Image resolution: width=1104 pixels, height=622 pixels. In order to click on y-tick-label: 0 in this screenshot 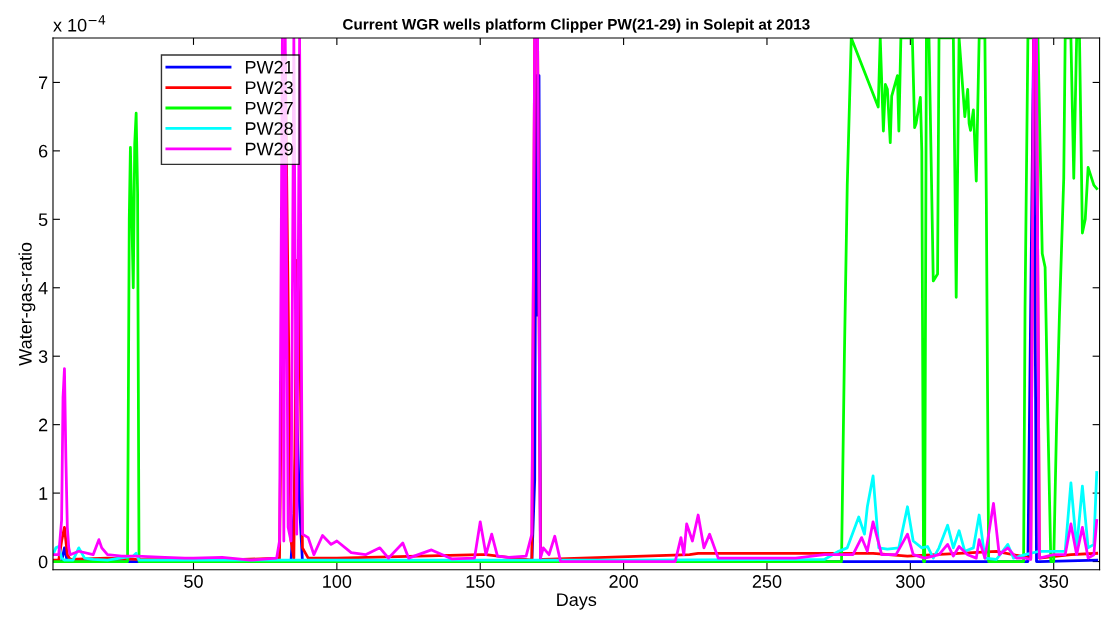, I will do `click(43, 562)`.